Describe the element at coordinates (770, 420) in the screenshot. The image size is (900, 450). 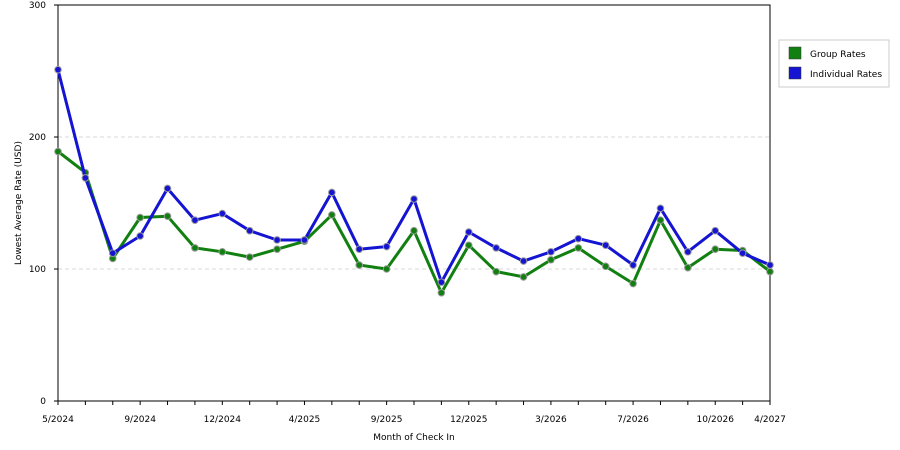
I see `x-tick-label: 4/2027` at that location.